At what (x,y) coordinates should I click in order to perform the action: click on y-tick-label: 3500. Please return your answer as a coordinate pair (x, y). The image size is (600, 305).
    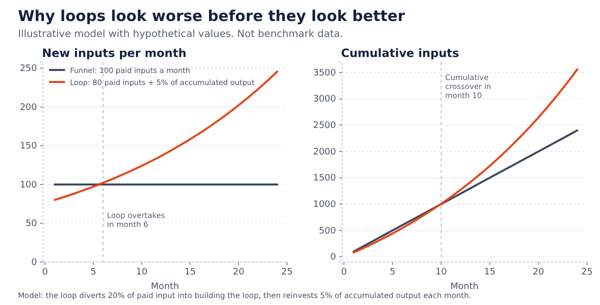
    Looking at the image, I should click on (324, 73).